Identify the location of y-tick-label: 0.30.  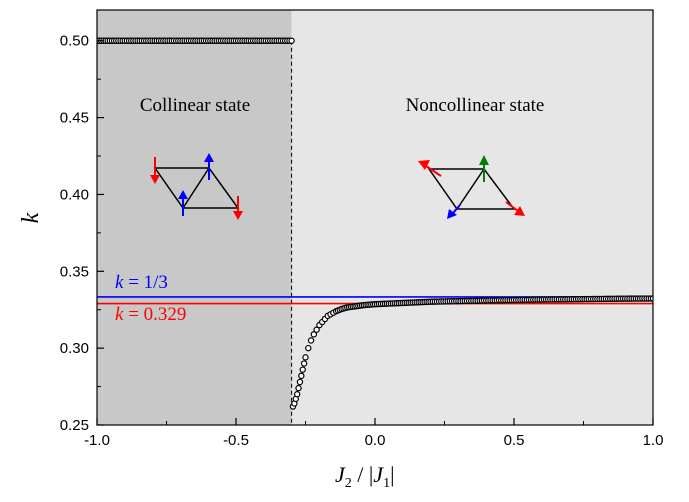
(74, 348).